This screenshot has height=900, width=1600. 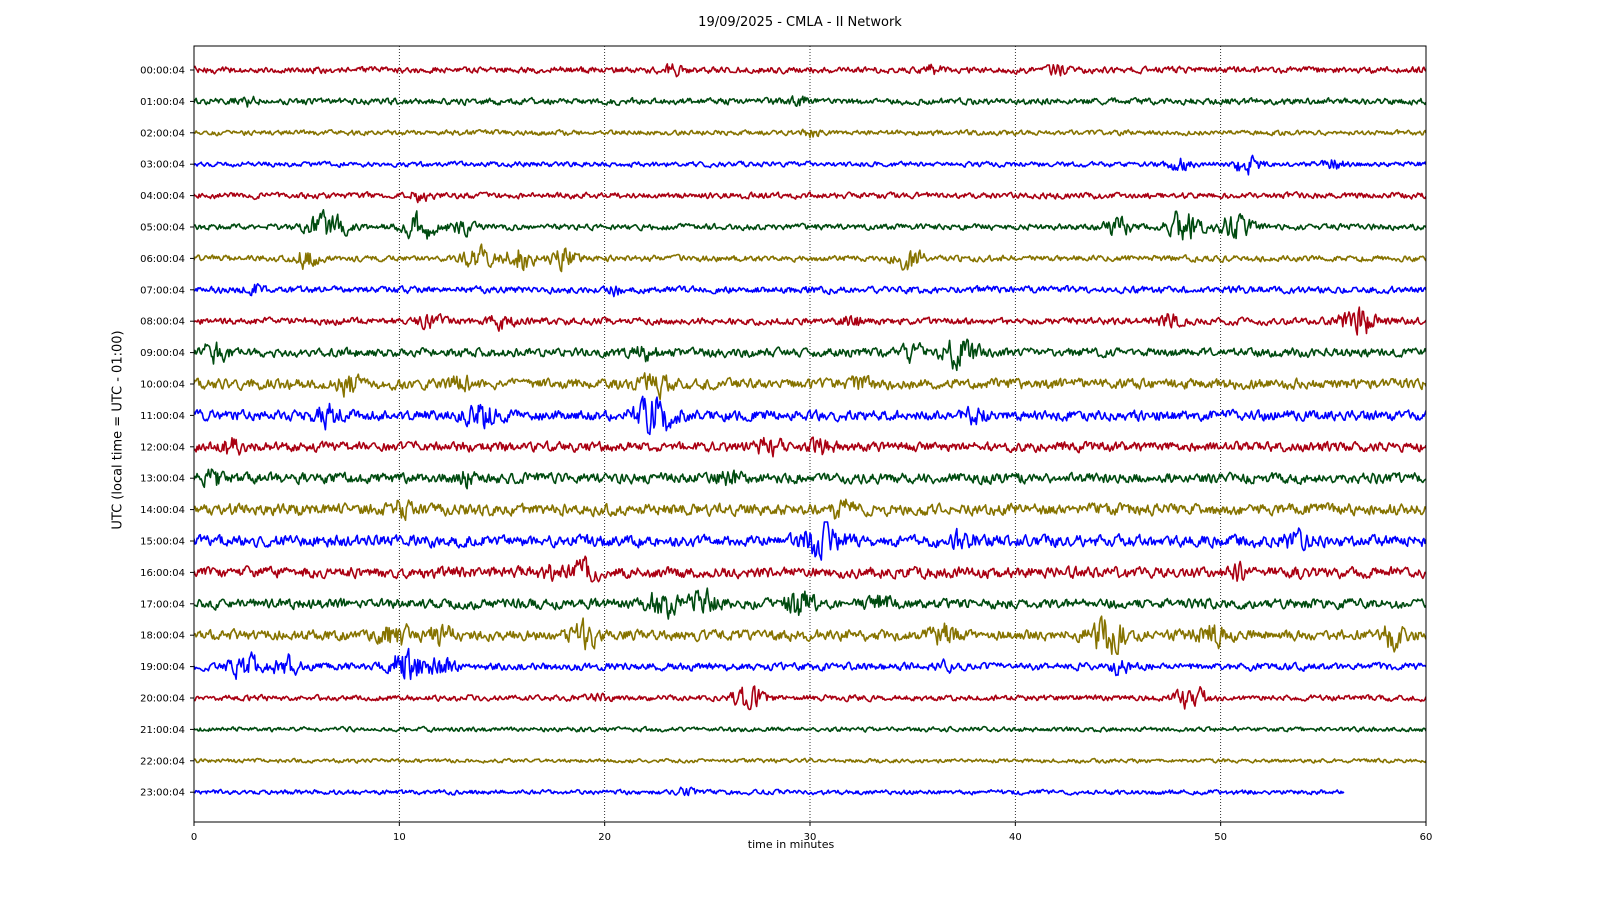 I want to click on y-tick-label: 08:00:04, so click(x=162, y=322).